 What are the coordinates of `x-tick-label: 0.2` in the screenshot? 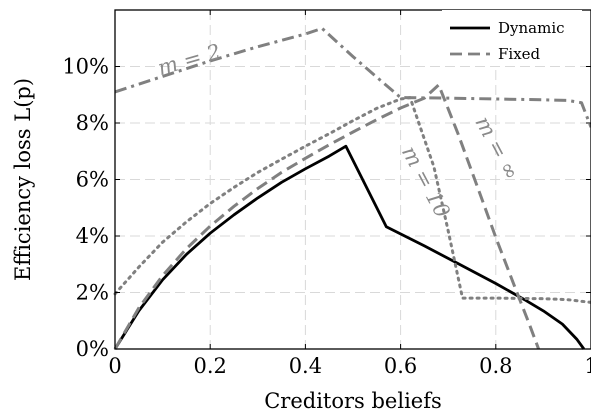 It's located at (209, 366).